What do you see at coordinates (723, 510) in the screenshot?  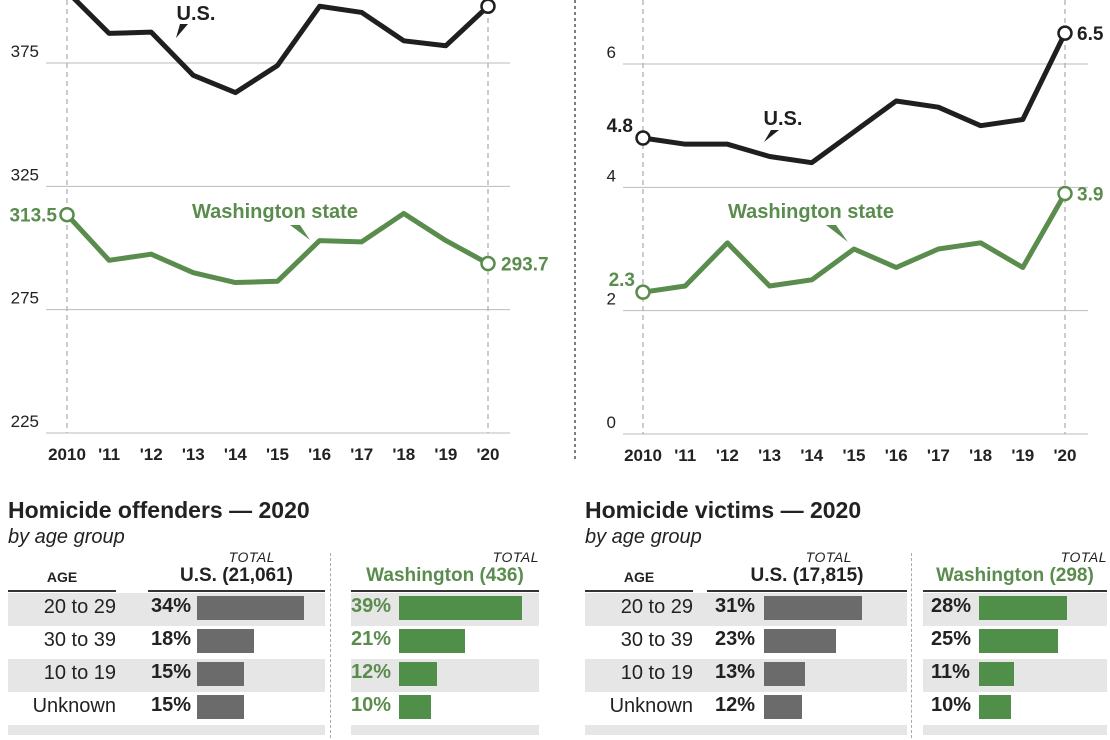 I see `panel-title: Homicide victims — 2020` at bounding box center [723, 510].